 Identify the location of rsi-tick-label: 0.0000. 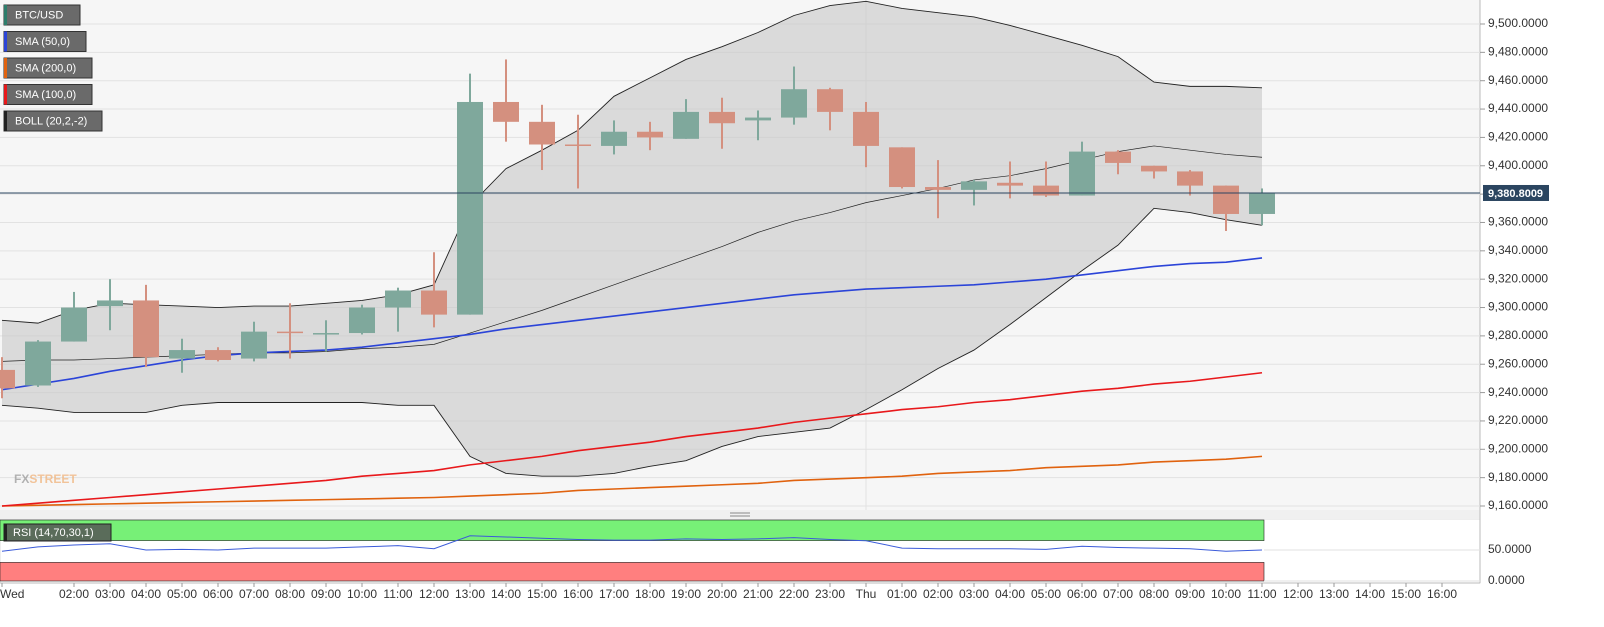
(1506, 580).